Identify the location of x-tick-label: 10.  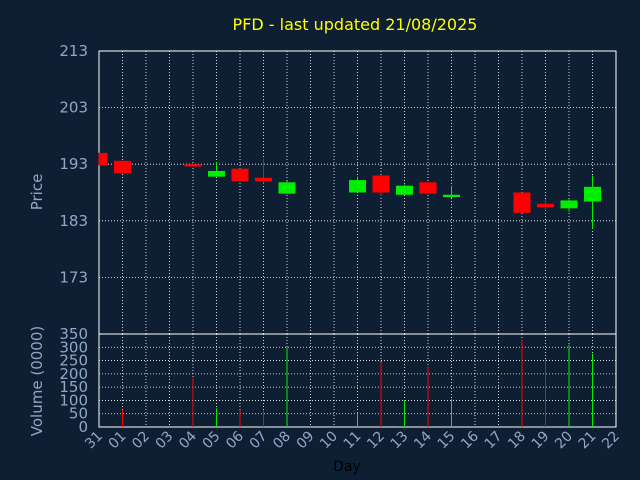
(329, 440).